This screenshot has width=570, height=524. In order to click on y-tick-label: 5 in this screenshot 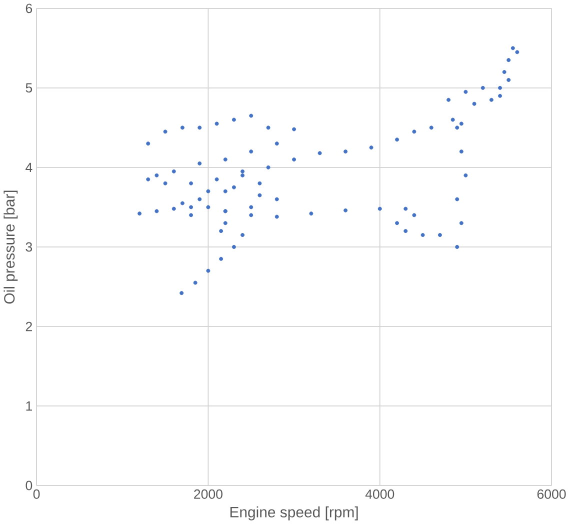, I will do `click(29, 88)`.